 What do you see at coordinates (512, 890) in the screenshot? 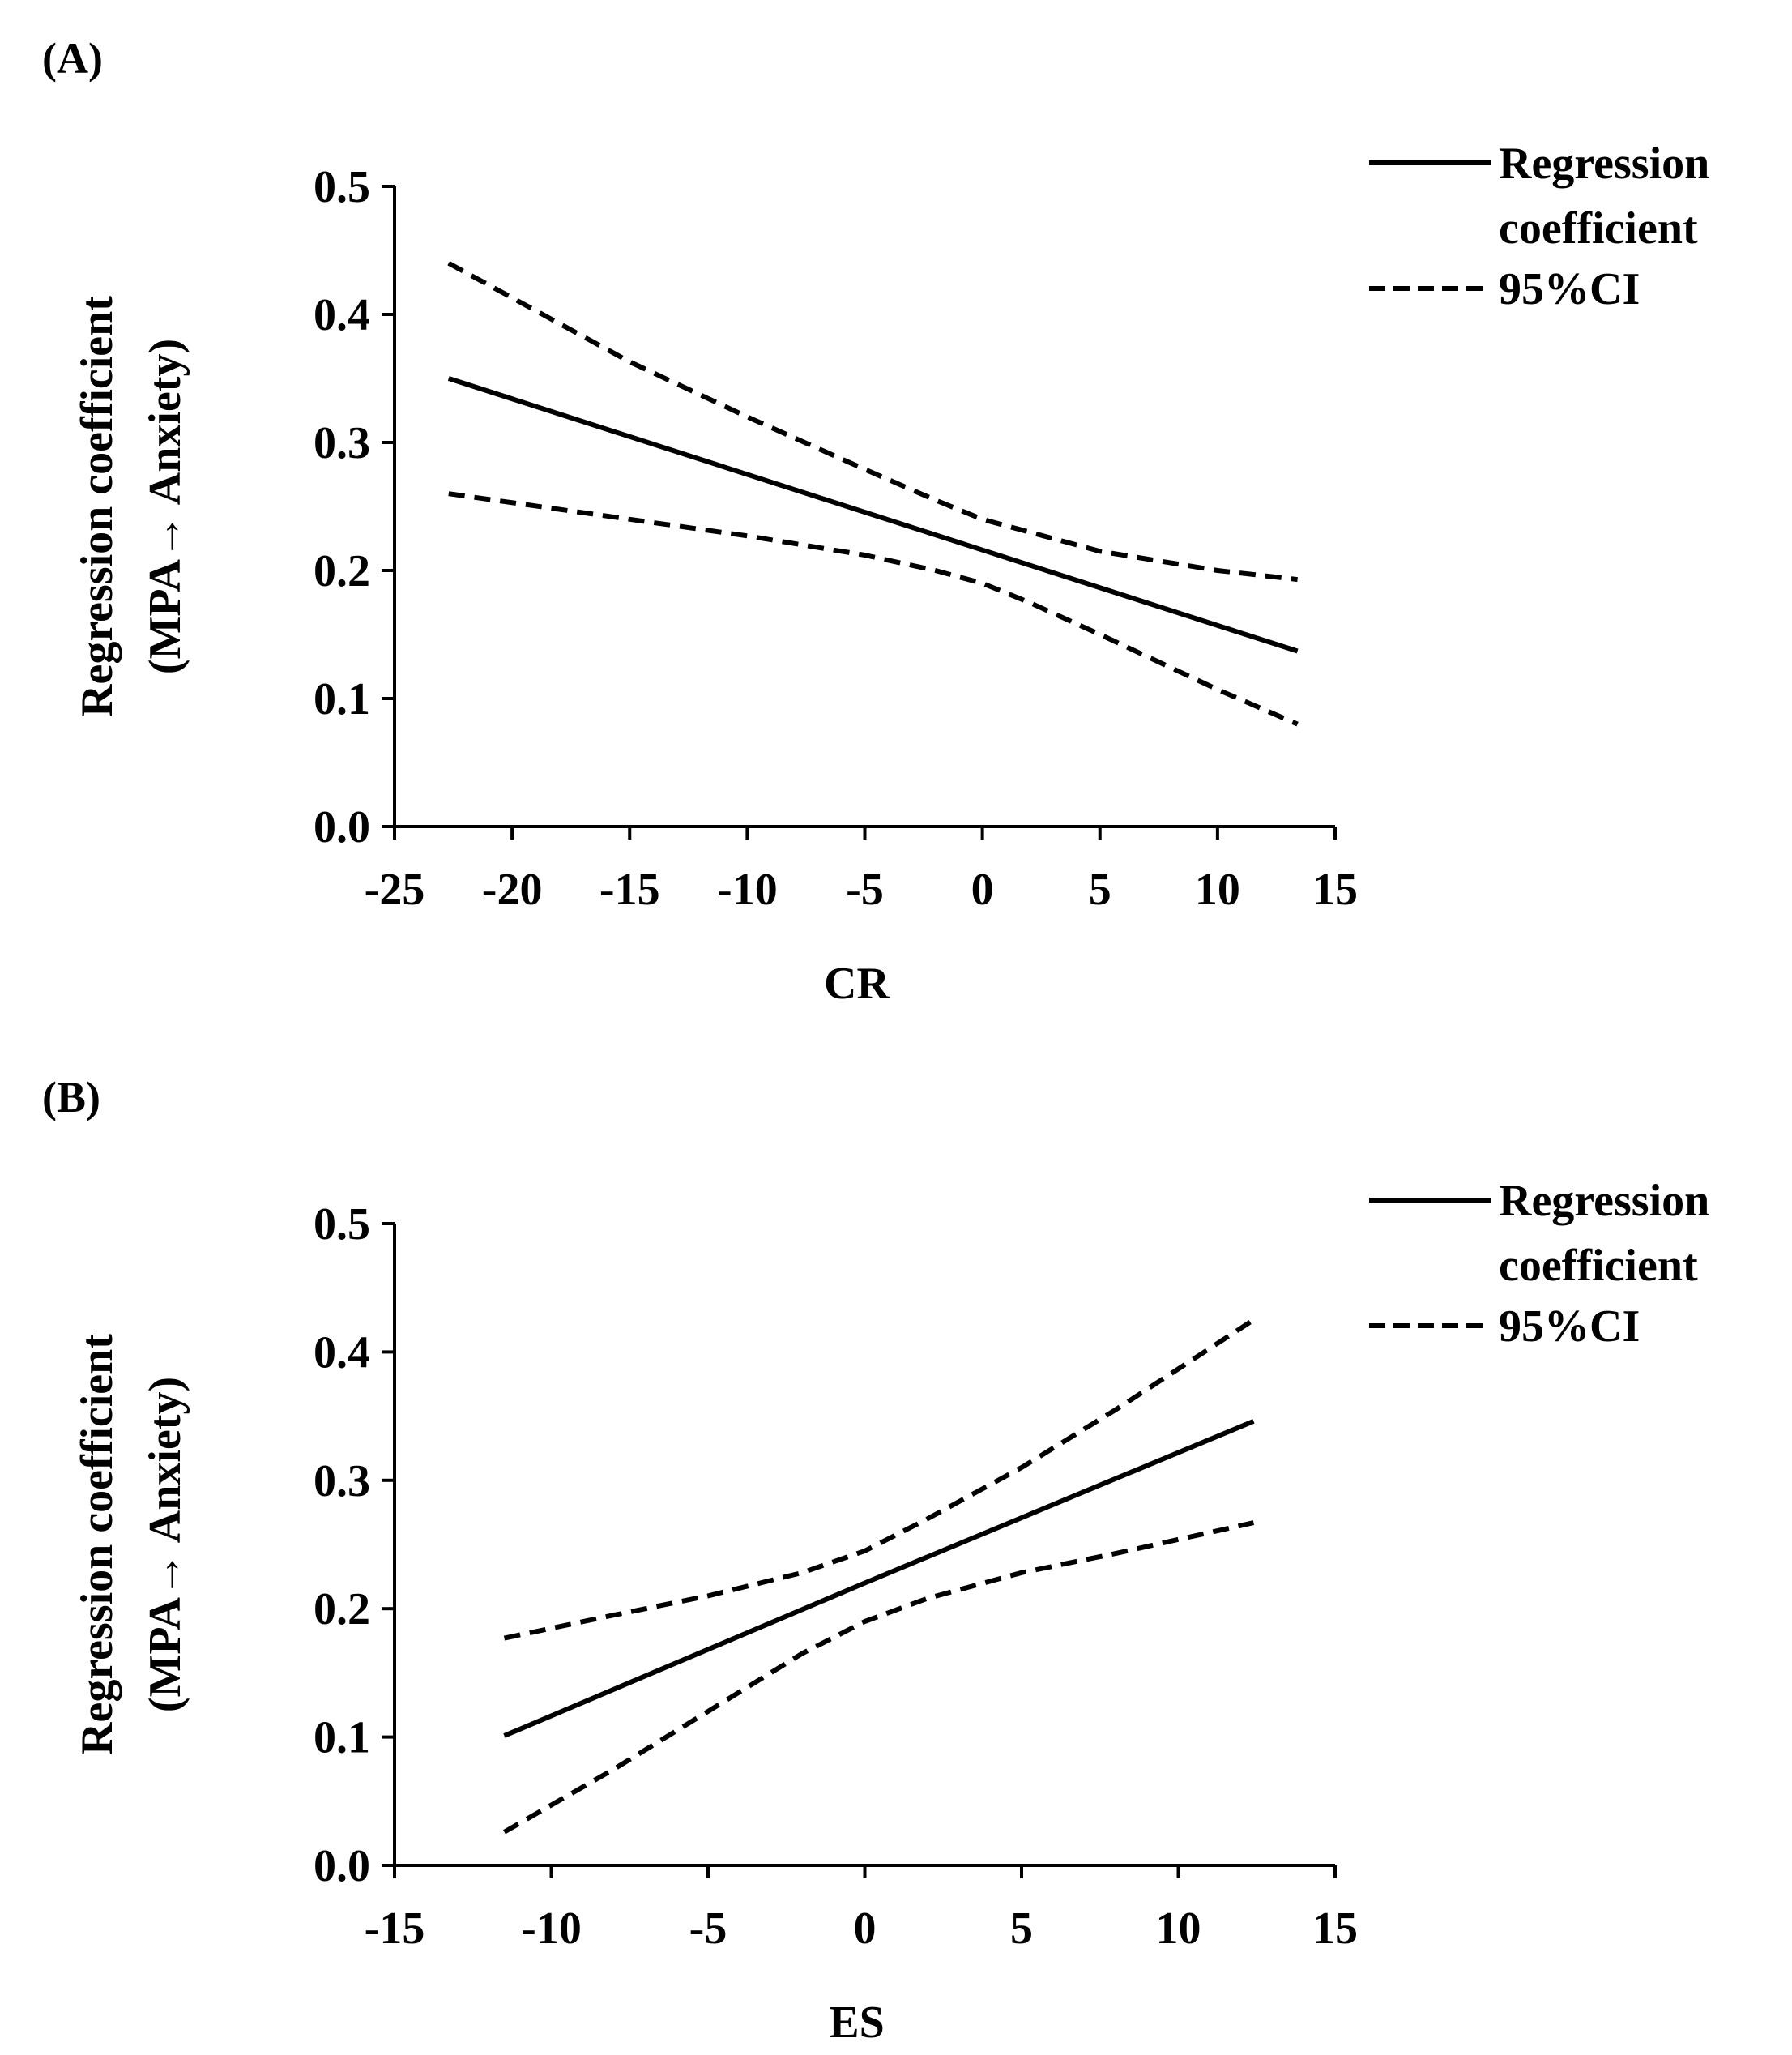
I see `x-tick-label: -20` at bounding box center [512, 890].